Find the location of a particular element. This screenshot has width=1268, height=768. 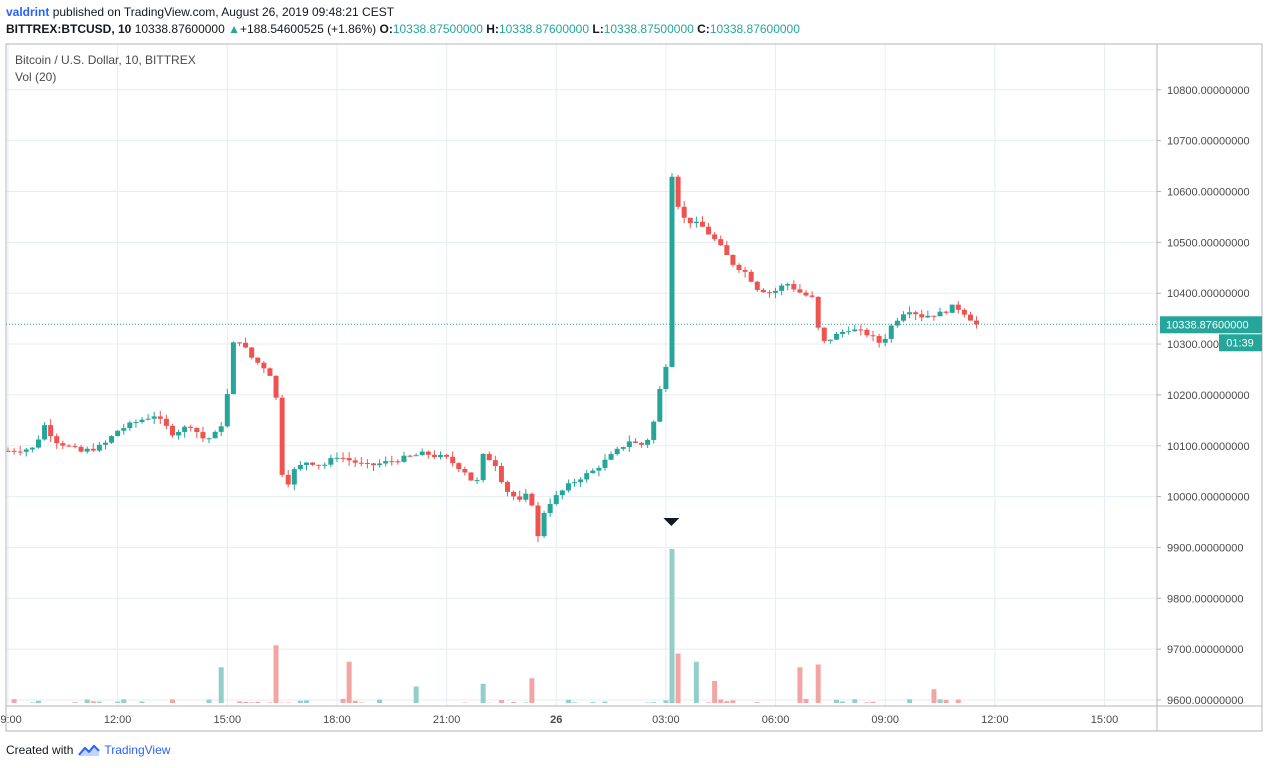

symbol-label: BITTREX:BTCUSD, 10 is located at coordinates (69, 29).